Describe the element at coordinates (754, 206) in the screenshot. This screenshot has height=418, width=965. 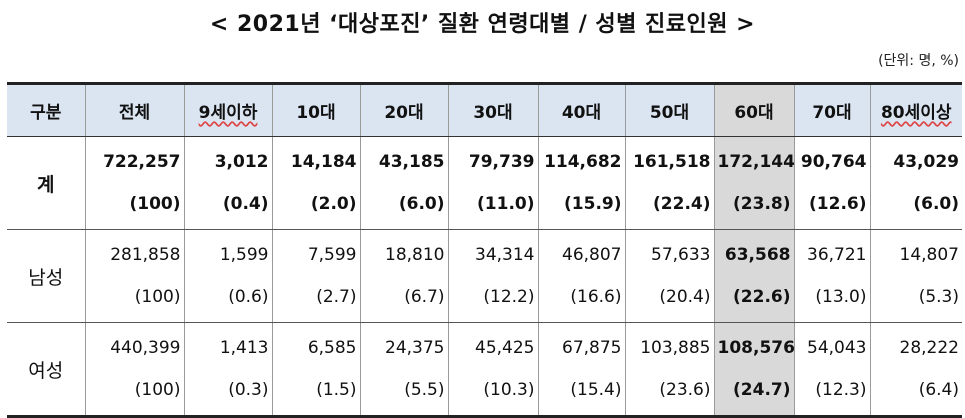
I see `share-cell-age-60s: (23.8)` at that location.